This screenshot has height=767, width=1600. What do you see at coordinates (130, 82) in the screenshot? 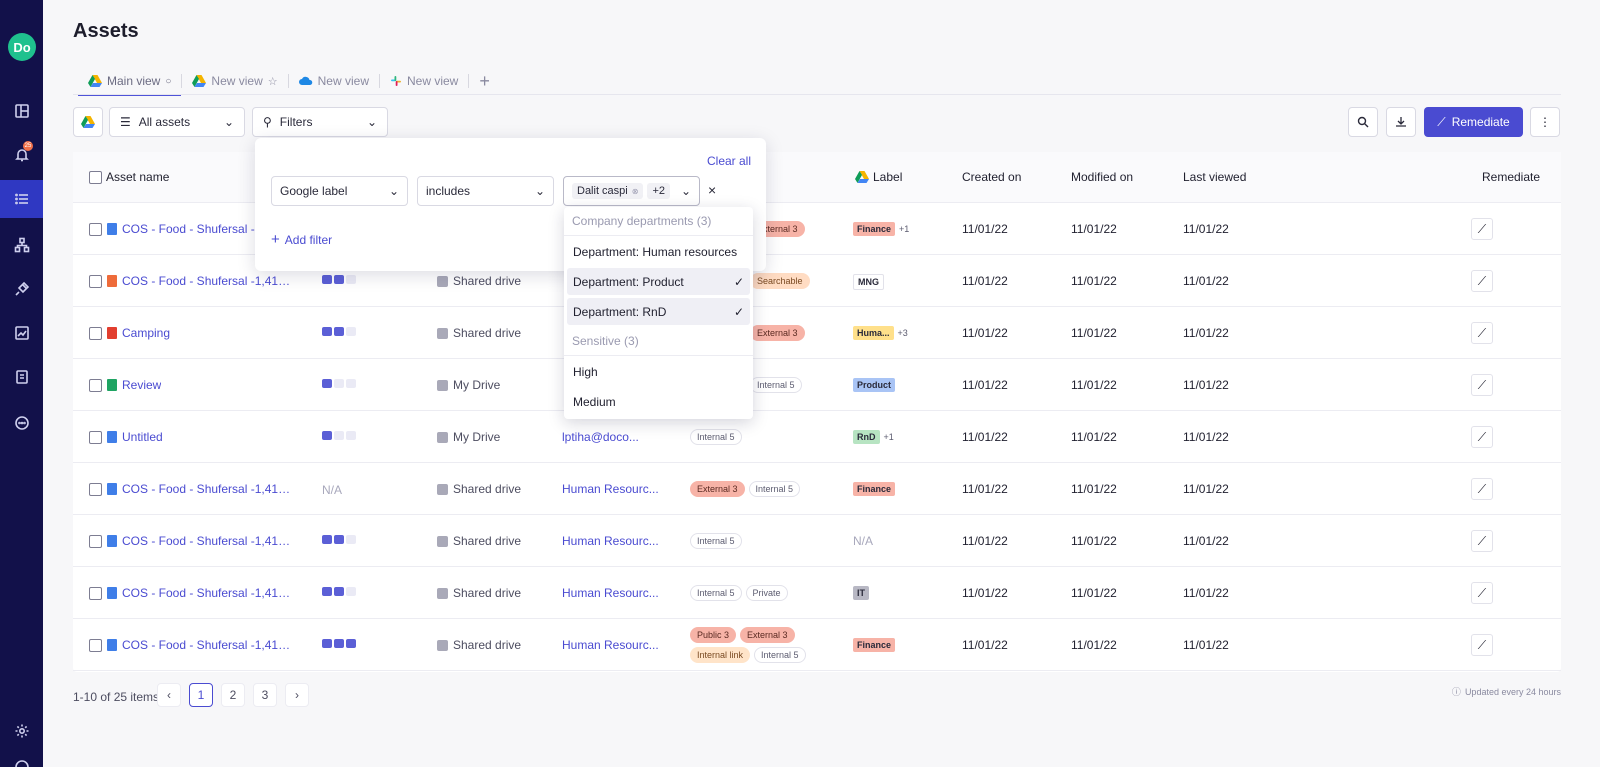
I see `tab-main-view: Main view ○` at bounding box center [130, 82].